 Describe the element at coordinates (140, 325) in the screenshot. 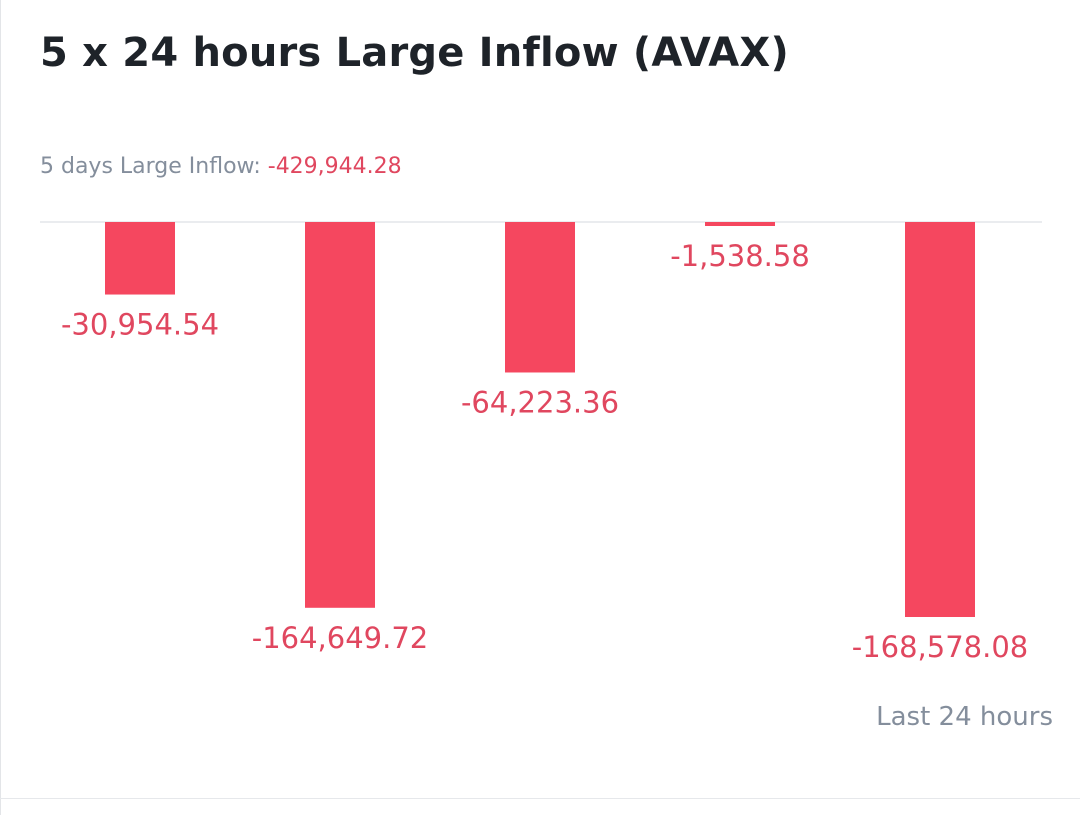

I see `bar-value-label-1: -30,954.54` at that location.